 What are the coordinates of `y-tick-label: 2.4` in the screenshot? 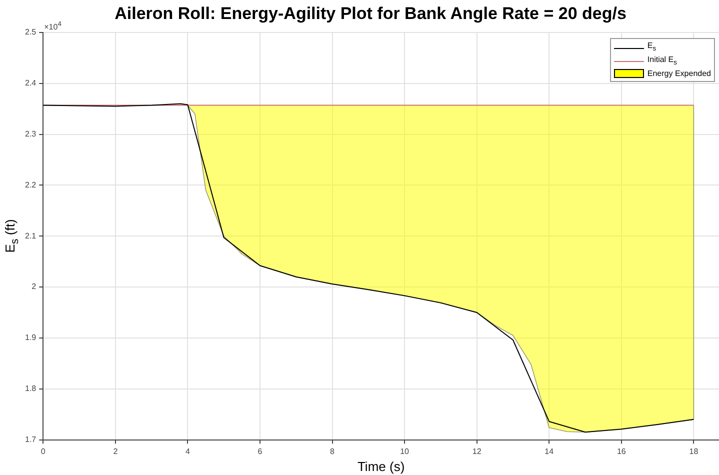 It's located at (30, 83).